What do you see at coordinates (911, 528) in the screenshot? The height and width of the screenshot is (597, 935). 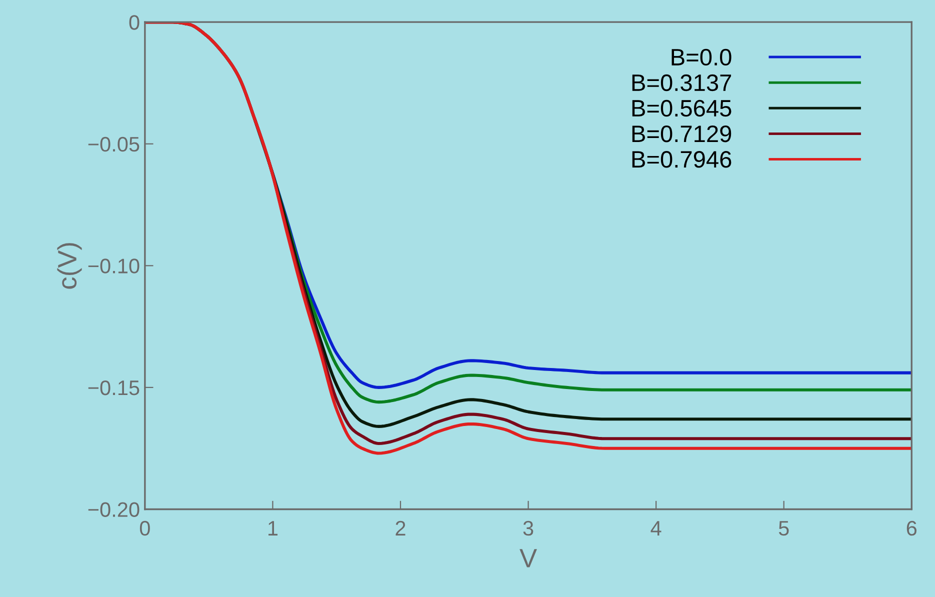 I see `x-tick-label: 6` at bounding box center [911, 528].